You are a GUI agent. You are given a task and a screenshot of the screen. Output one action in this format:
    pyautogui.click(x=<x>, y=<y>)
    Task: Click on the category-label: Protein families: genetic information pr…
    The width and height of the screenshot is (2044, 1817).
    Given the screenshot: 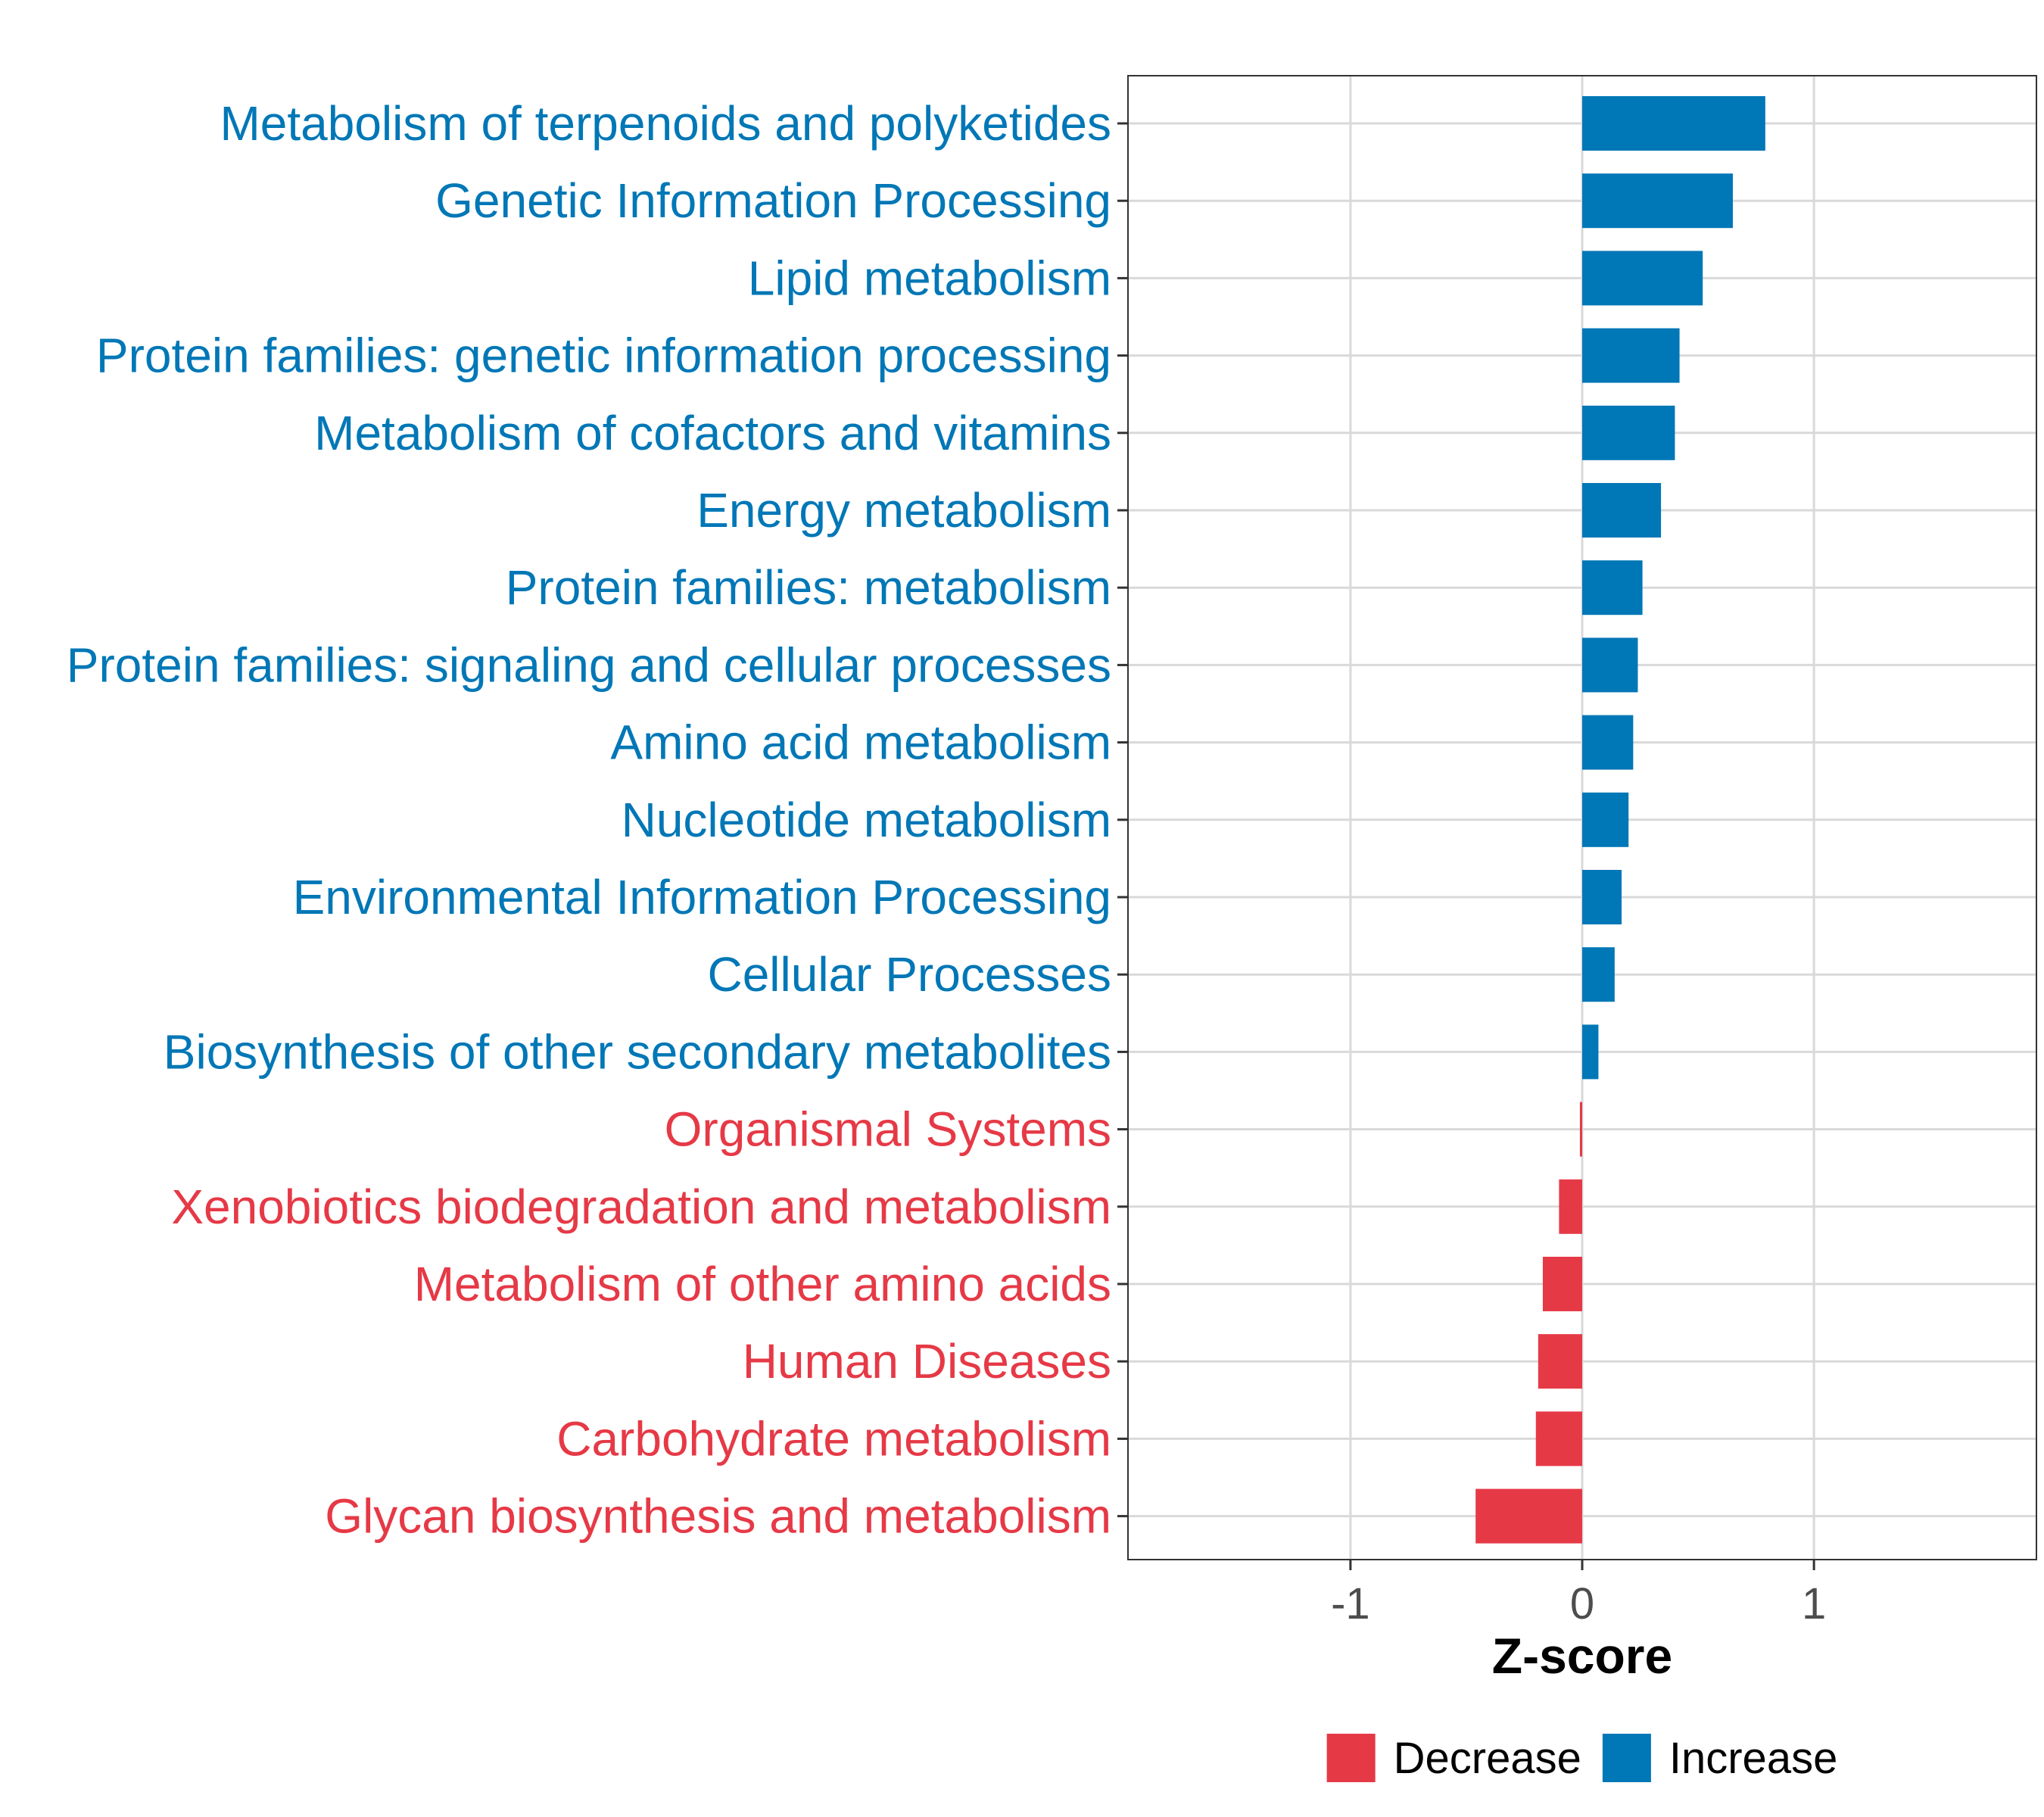 What is the action you would take?
    pyautogui.click(x=603, y=356)
    